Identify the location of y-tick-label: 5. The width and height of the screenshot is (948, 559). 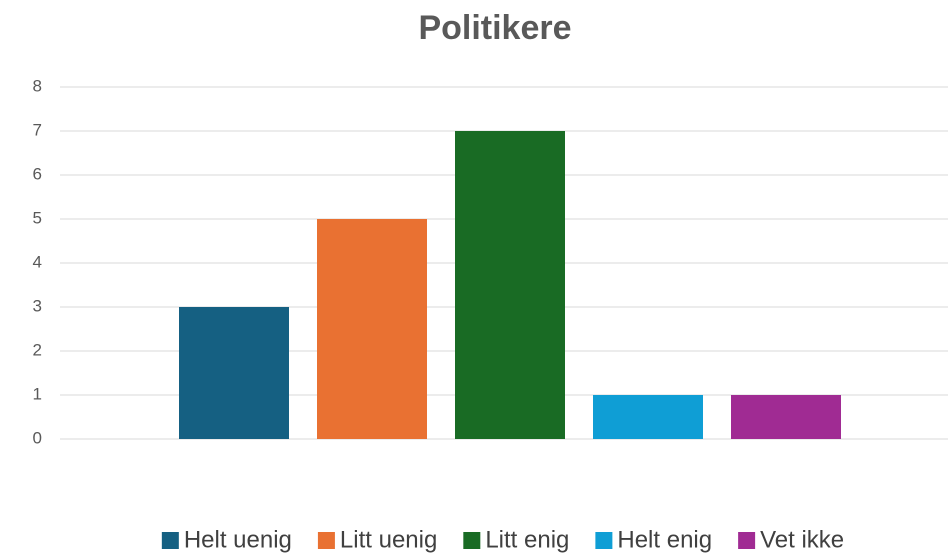
(37, 217).